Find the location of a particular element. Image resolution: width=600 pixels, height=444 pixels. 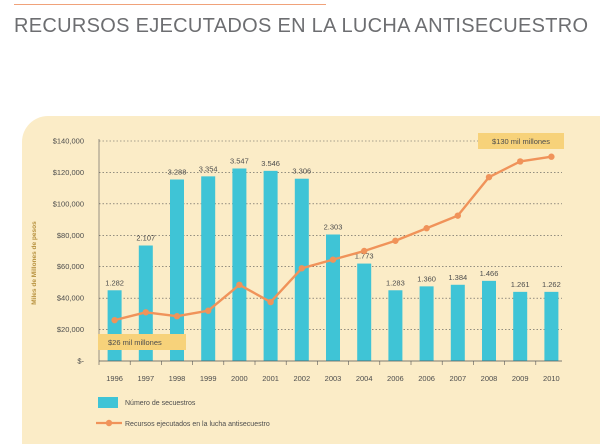

bar-label-0: 1.282 is located at coordinates (114, 282).